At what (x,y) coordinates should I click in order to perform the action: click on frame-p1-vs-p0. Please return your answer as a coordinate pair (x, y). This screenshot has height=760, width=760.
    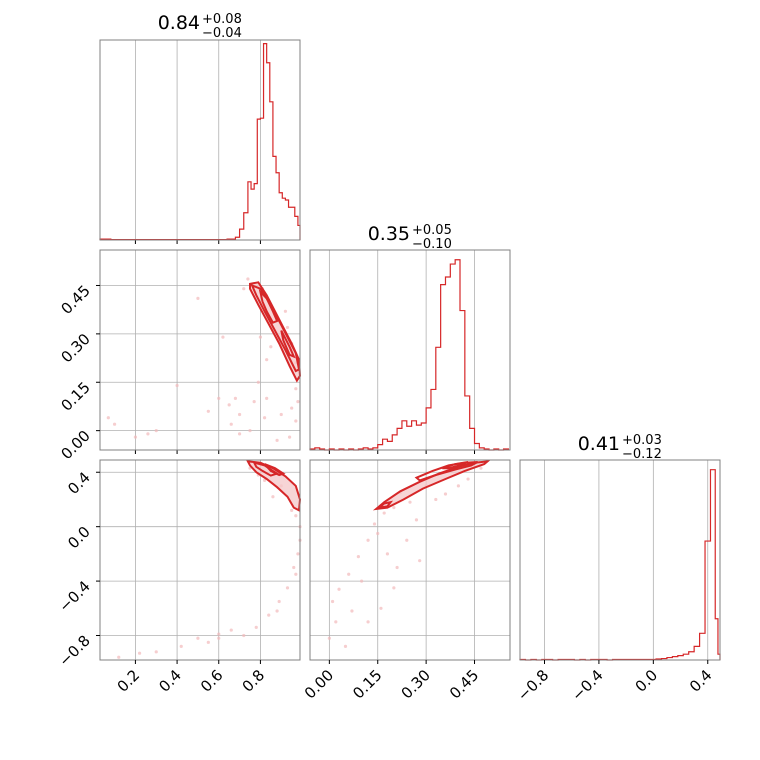
    Looking at the image, I should click on (200, 350).